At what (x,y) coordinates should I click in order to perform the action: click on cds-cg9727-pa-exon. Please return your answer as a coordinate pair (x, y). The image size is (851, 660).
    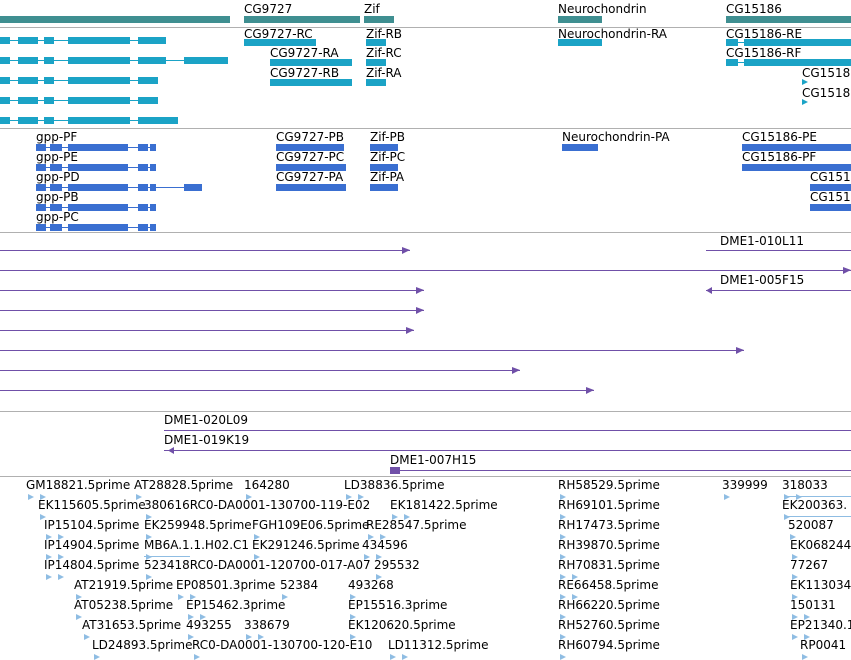
    Looking at the image, I should click on (311, 187).